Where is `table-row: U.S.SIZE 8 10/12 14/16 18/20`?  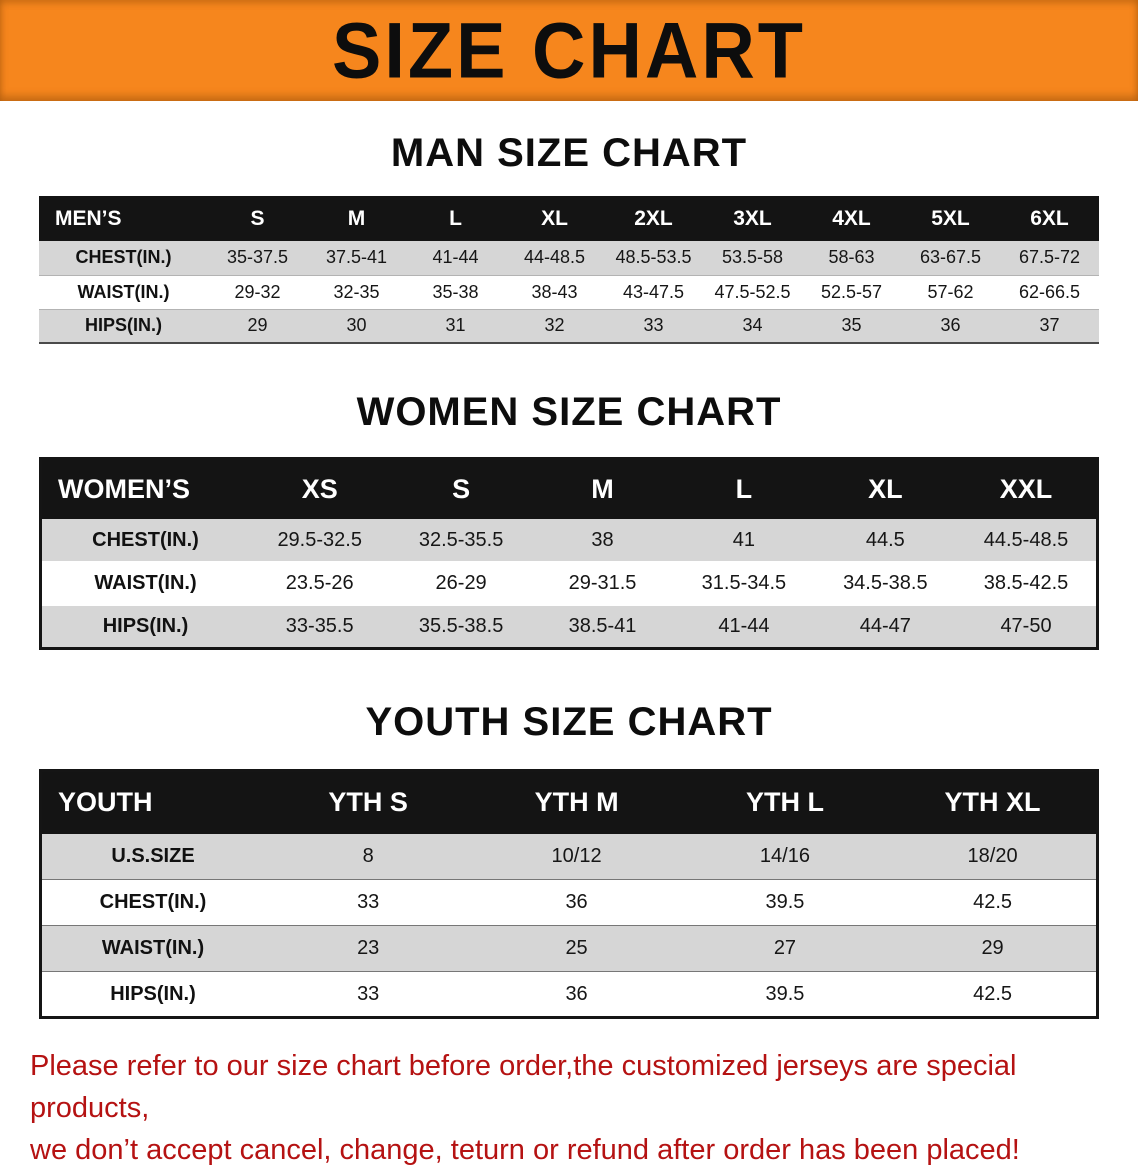 table-row: U.S.SIZE 8 10/12 14/16 18/20 is located at coordinates (569, 856).